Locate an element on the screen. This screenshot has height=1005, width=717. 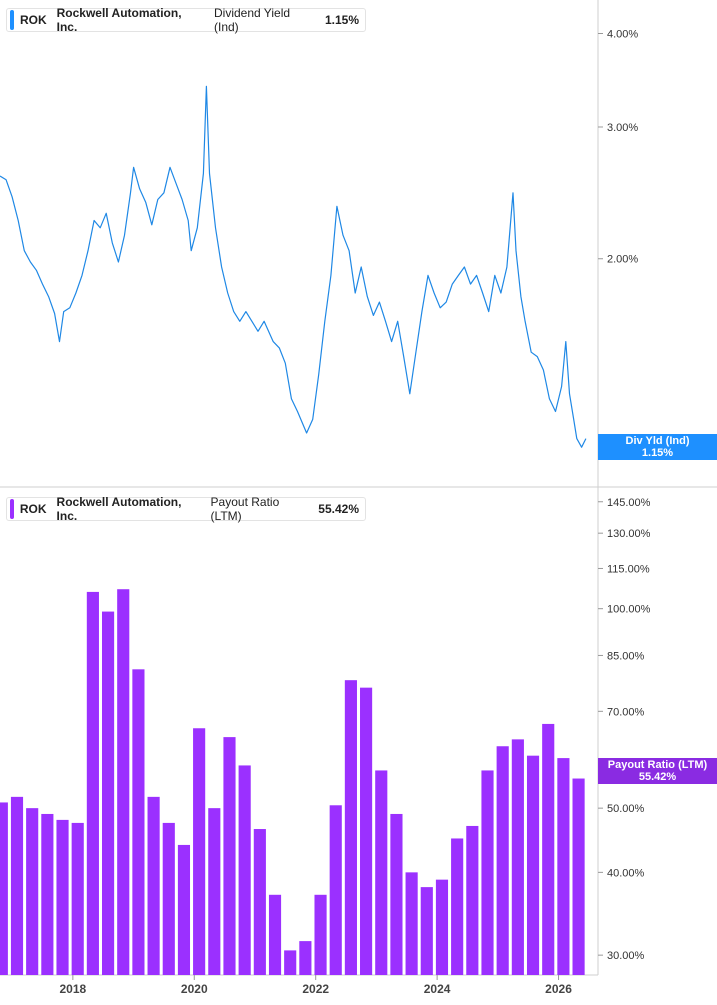
payout-ratio-value-flag: Payout Ratio (LTM) 55.42% is located at coordinates (657, 771).